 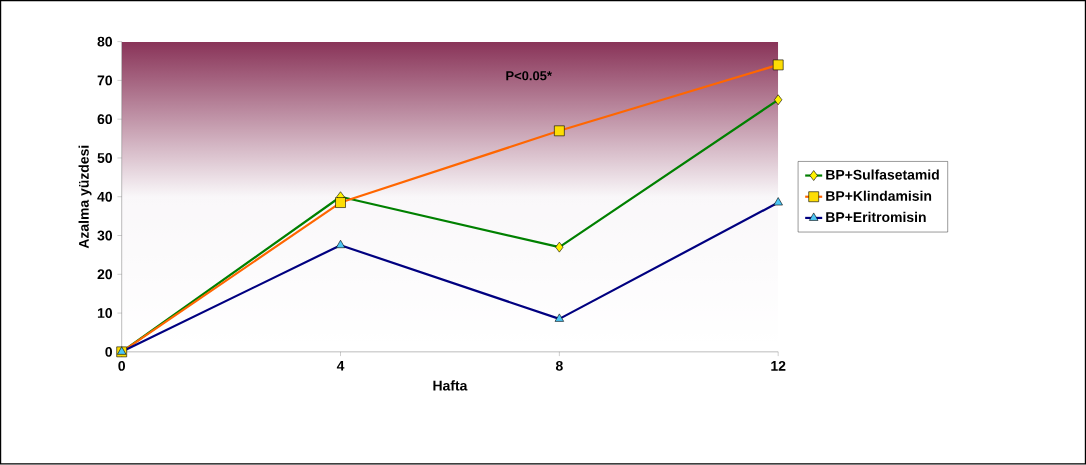 What do you see at coordinates (879, 196) in the screenshot?
I see `legend-label: BP+Klindamisin` at bounding box center [879, 196].